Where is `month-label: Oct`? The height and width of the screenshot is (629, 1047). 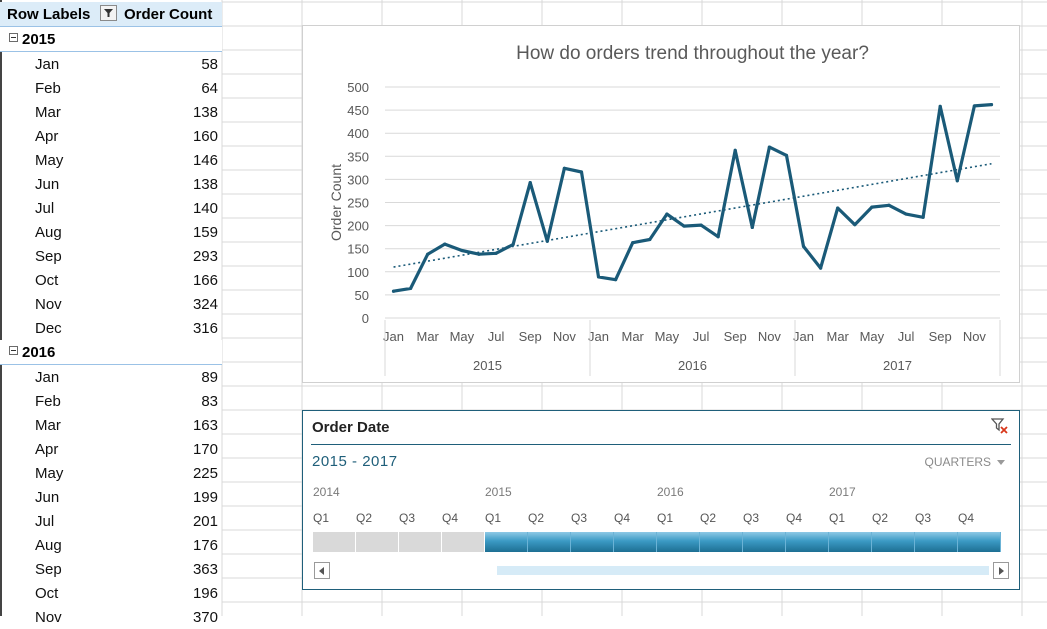
month-label: Oct is located at coordinates (47, 593).